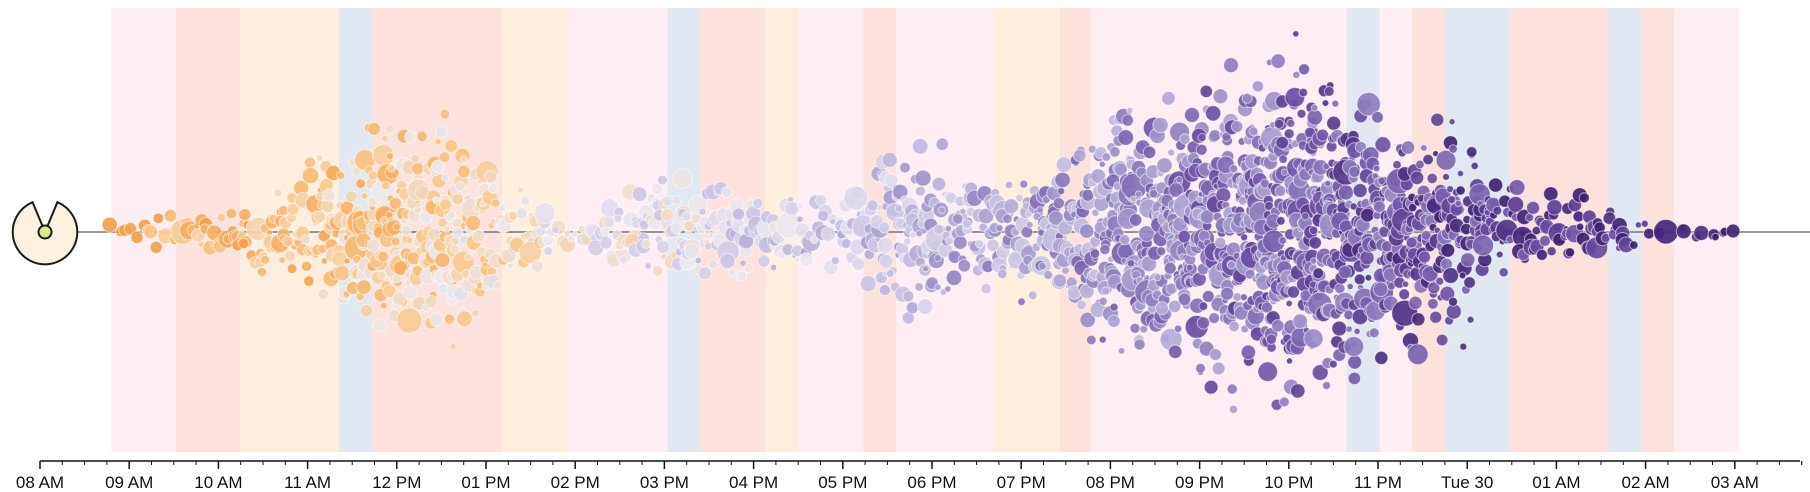 This screenshot has width=1810, height=492. What do you see at coordinates (842, 482) in the screenshot?
I see `axis-tick-label: 05 PM` at bounding box center [842, 482].